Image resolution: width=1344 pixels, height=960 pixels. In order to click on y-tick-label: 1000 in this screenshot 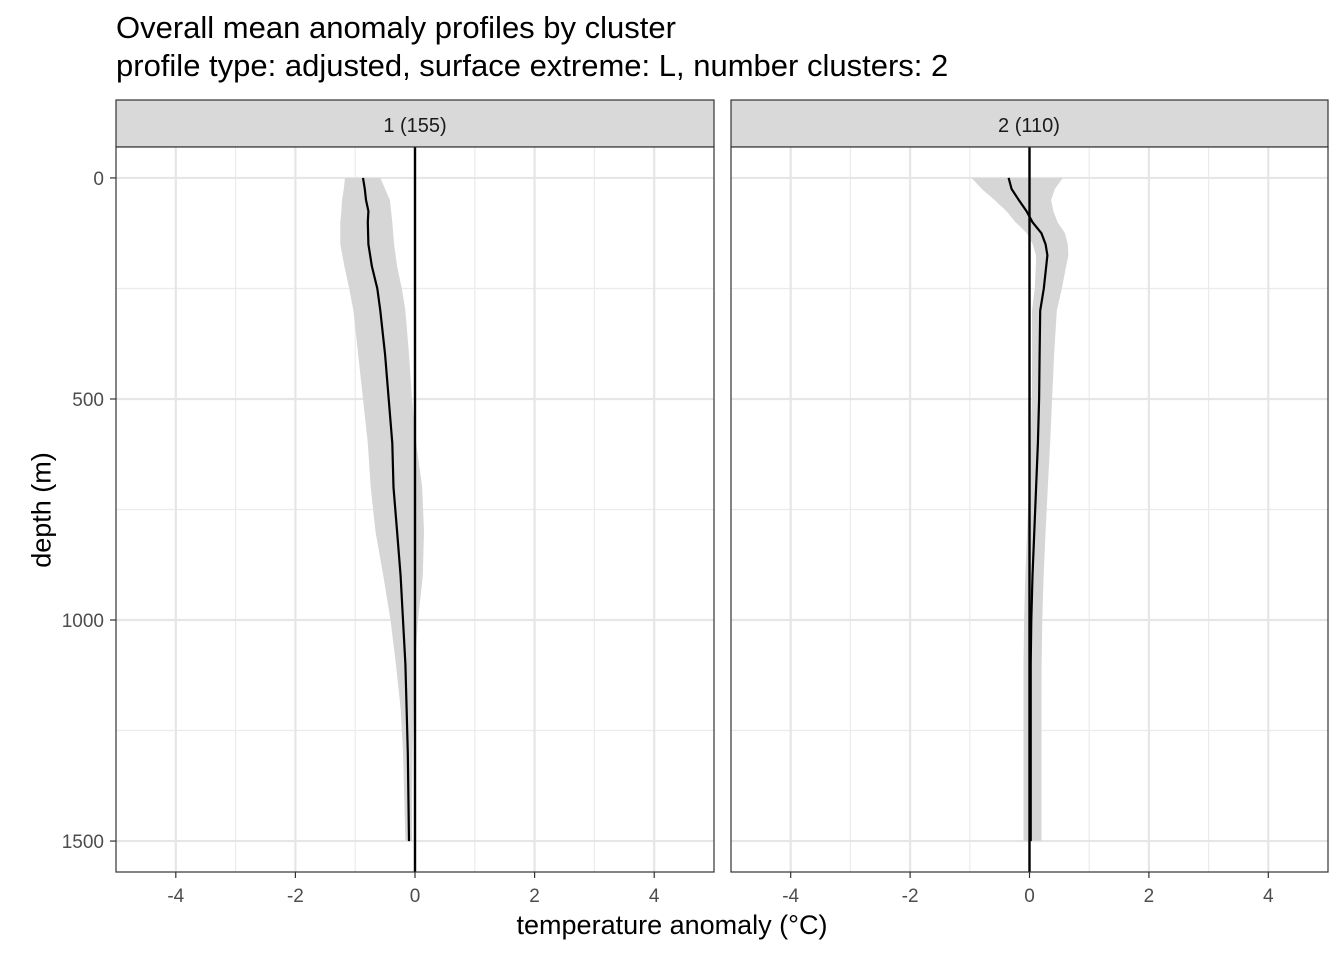, I will do `click(83, 621)`.